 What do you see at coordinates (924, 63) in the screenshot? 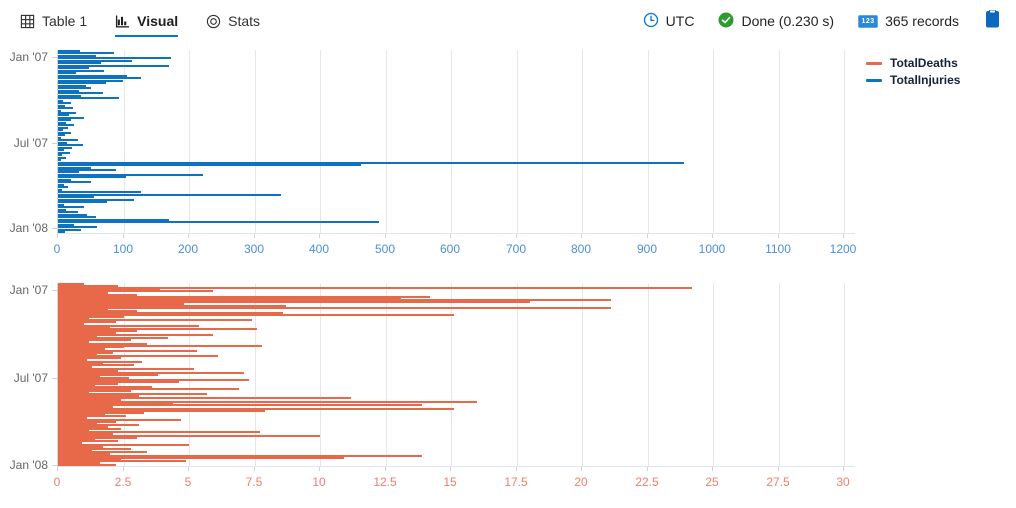
I see `legend-label: TotalDeaths` at bounding box center [924, 63].